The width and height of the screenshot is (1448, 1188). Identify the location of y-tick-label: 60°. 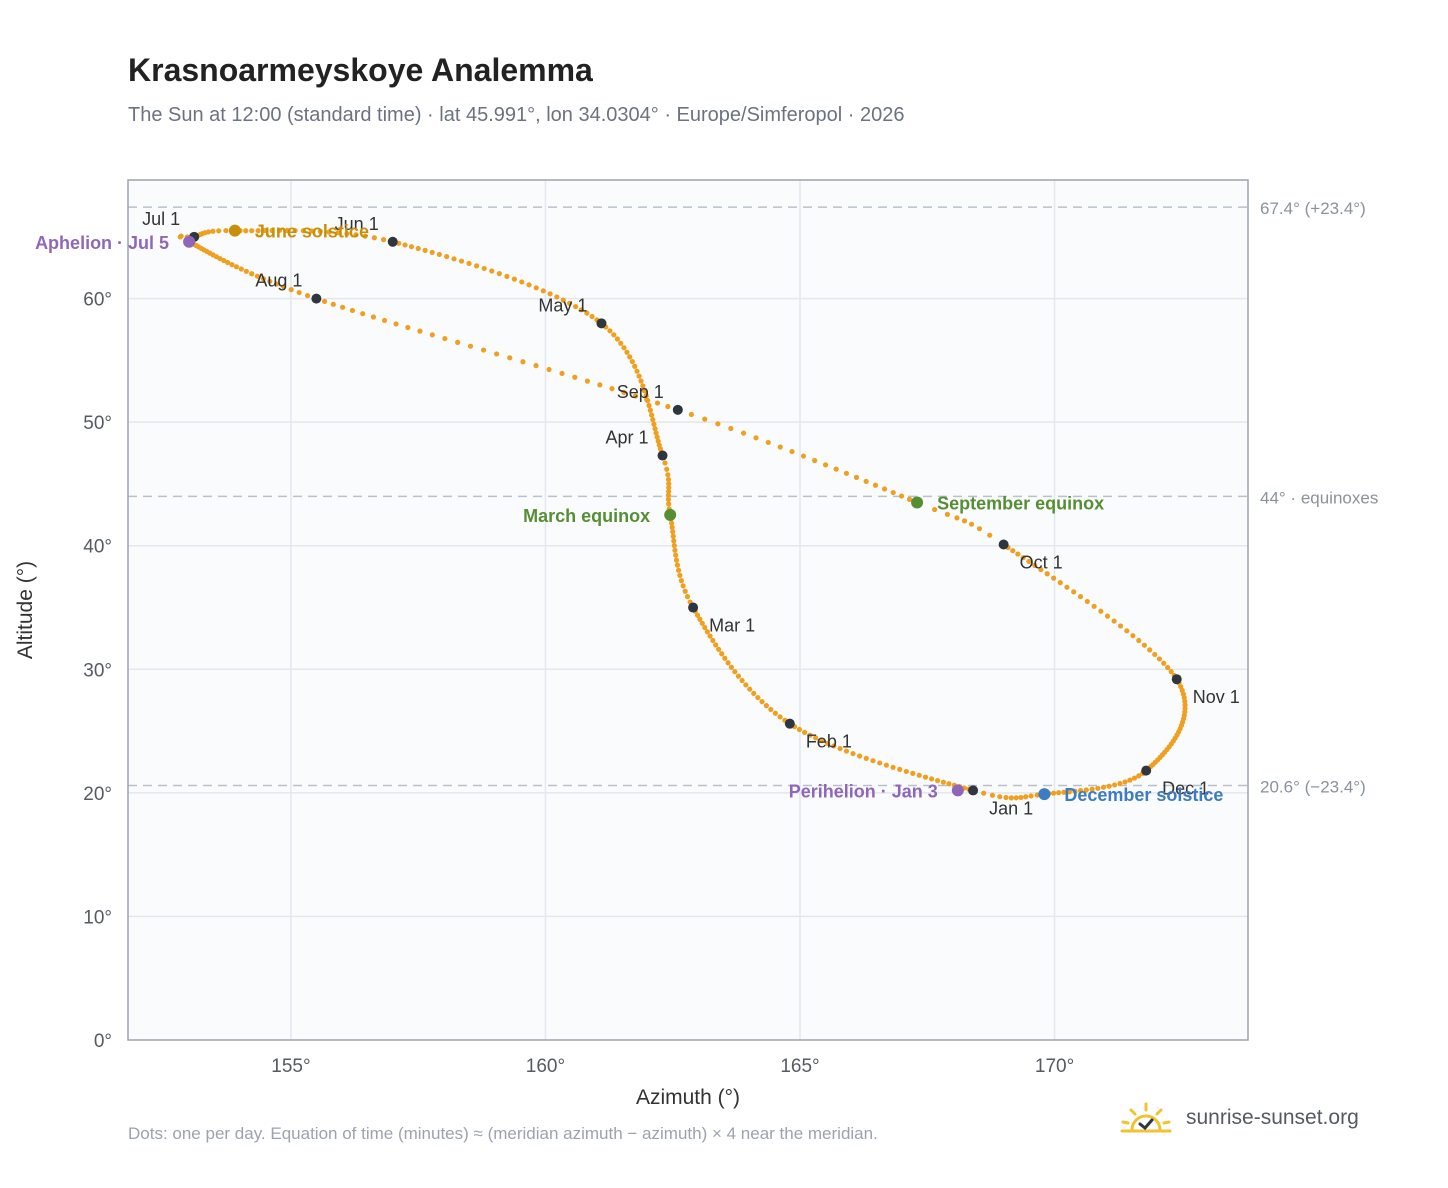
(97, 300).